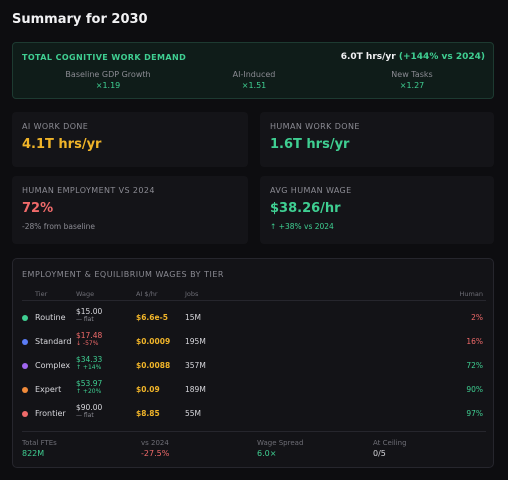 The height and width of the screenshot is (480, 508). What do you see at coordinates (253, 317) in the screenshot?
I see `table-row: Routine $15.00 — flat $6.6e-5 15M 2%` at bounding box center [253, 317].